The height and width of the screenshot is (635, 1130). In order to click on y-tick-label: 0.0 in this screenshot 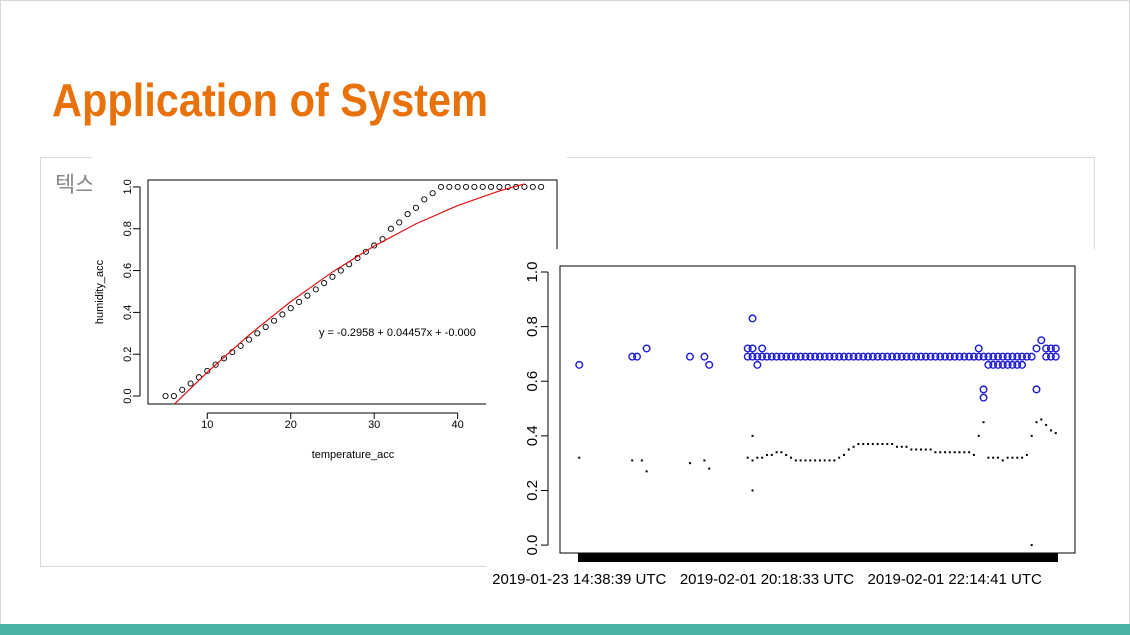, I will do `click(128, 395)`.